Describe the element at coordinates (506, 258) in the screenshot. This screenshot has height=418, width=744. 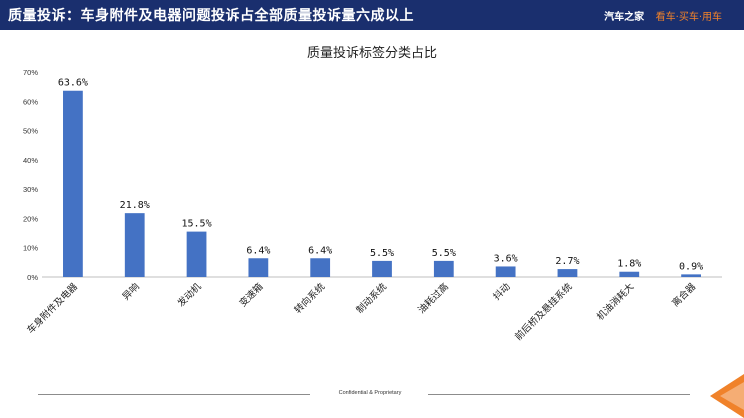
I see `bar-value-label: 3.6%` at that location.